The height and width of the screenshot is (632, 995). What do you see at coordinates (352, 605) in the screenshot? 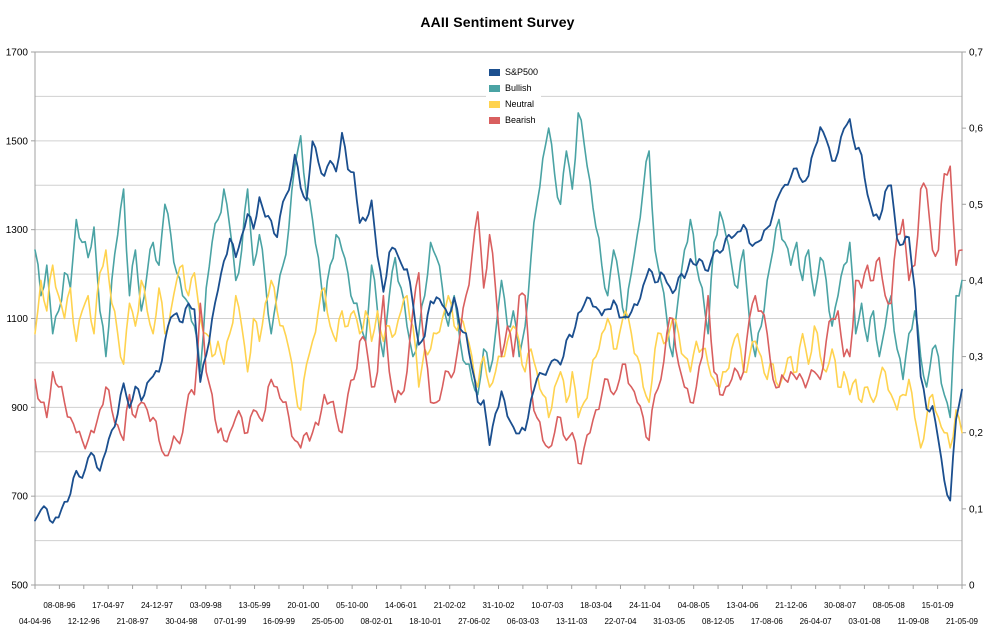
I see `svg-text: 05-10-00` at bounding box center [352, 605].